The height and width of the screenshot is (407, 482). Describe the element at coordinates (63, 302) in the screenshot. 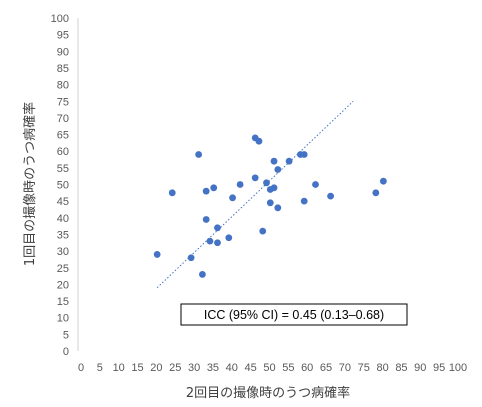

I see `y-tick-label: 15` at that location.